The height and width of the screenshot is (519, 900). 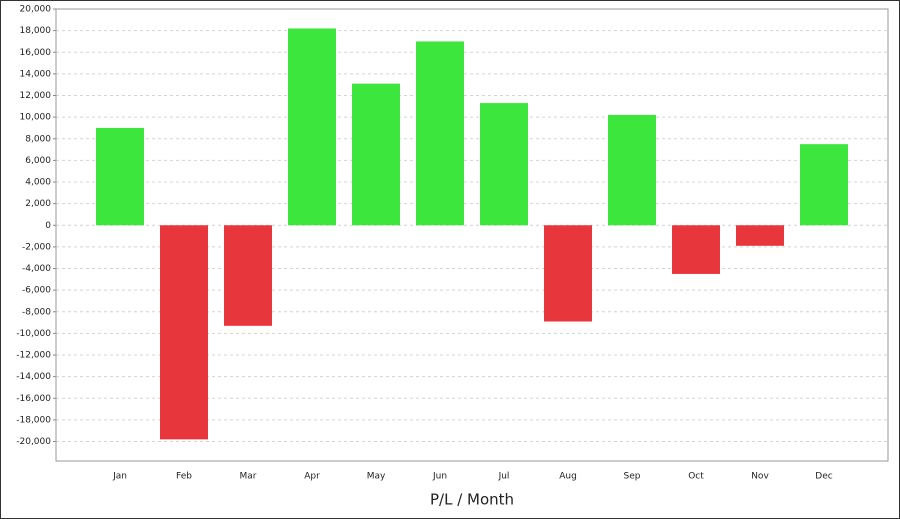 What do you see at coordinates (36, 53) in the screenshot?
I see `y-tick-label: 16,000` at bounding box center [36, 53].